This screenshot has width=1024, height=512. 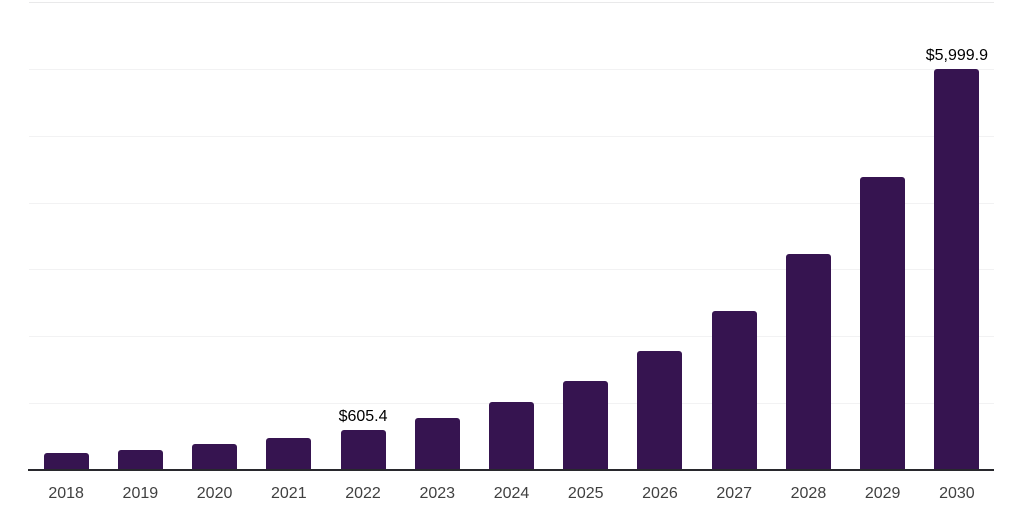 What do you see at coordinates (140, 493) in the screenshot?
I see `x-tick-label-2019: 2019` at bounding box center [140, 493].